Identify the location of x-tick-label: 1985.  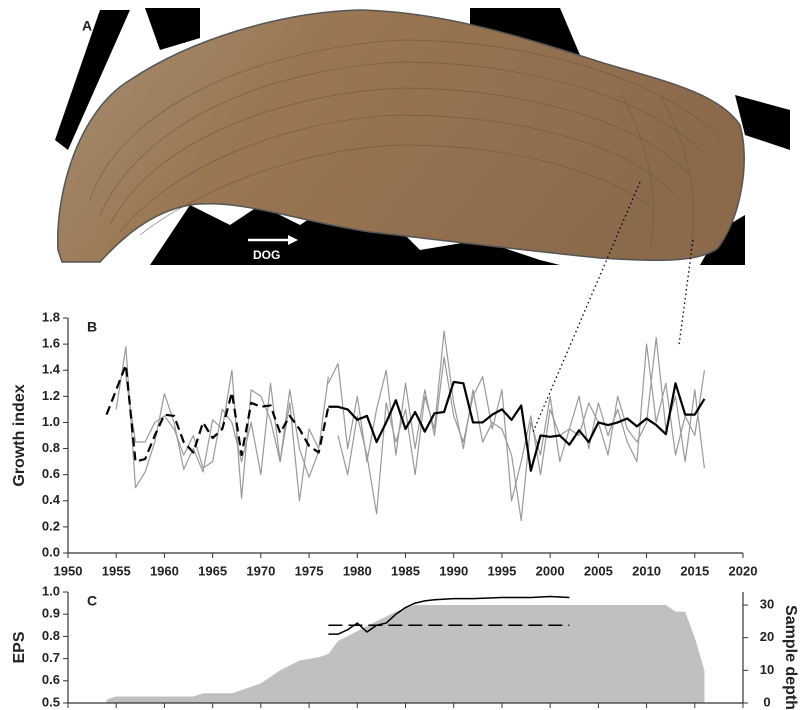
(405, 570).